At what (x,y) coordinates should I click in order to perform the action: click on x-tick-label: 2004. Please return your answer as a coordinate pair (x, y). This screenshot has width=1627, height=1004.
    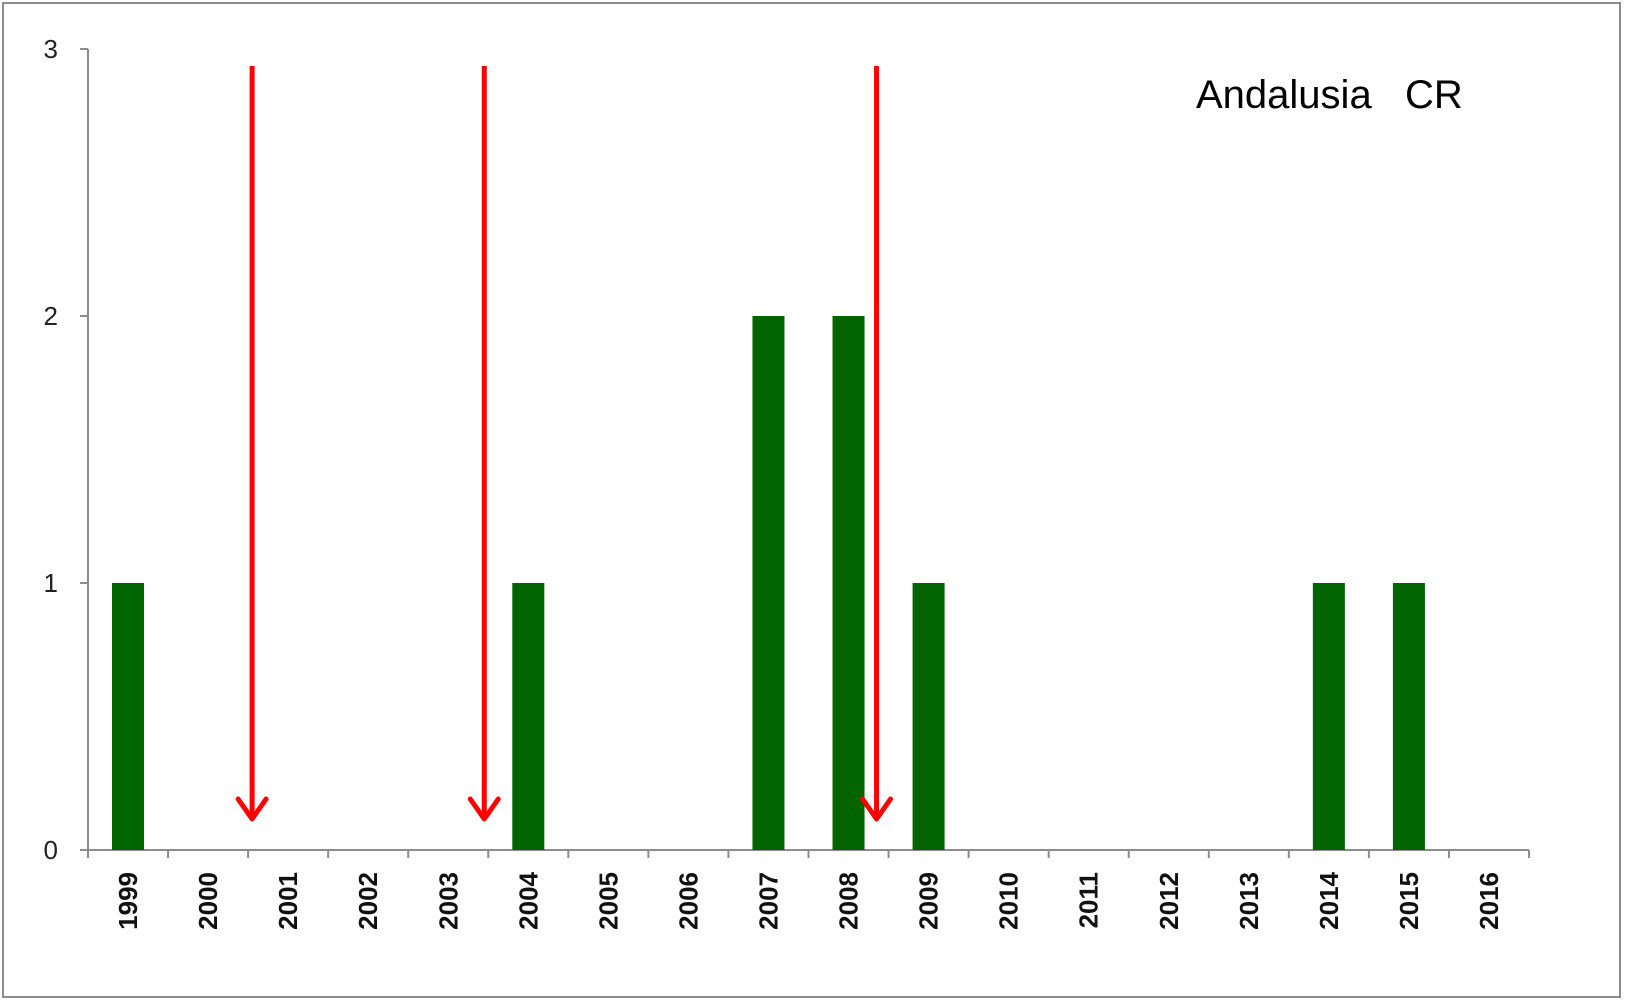
    Looking at the image, I should click on (528, 900).